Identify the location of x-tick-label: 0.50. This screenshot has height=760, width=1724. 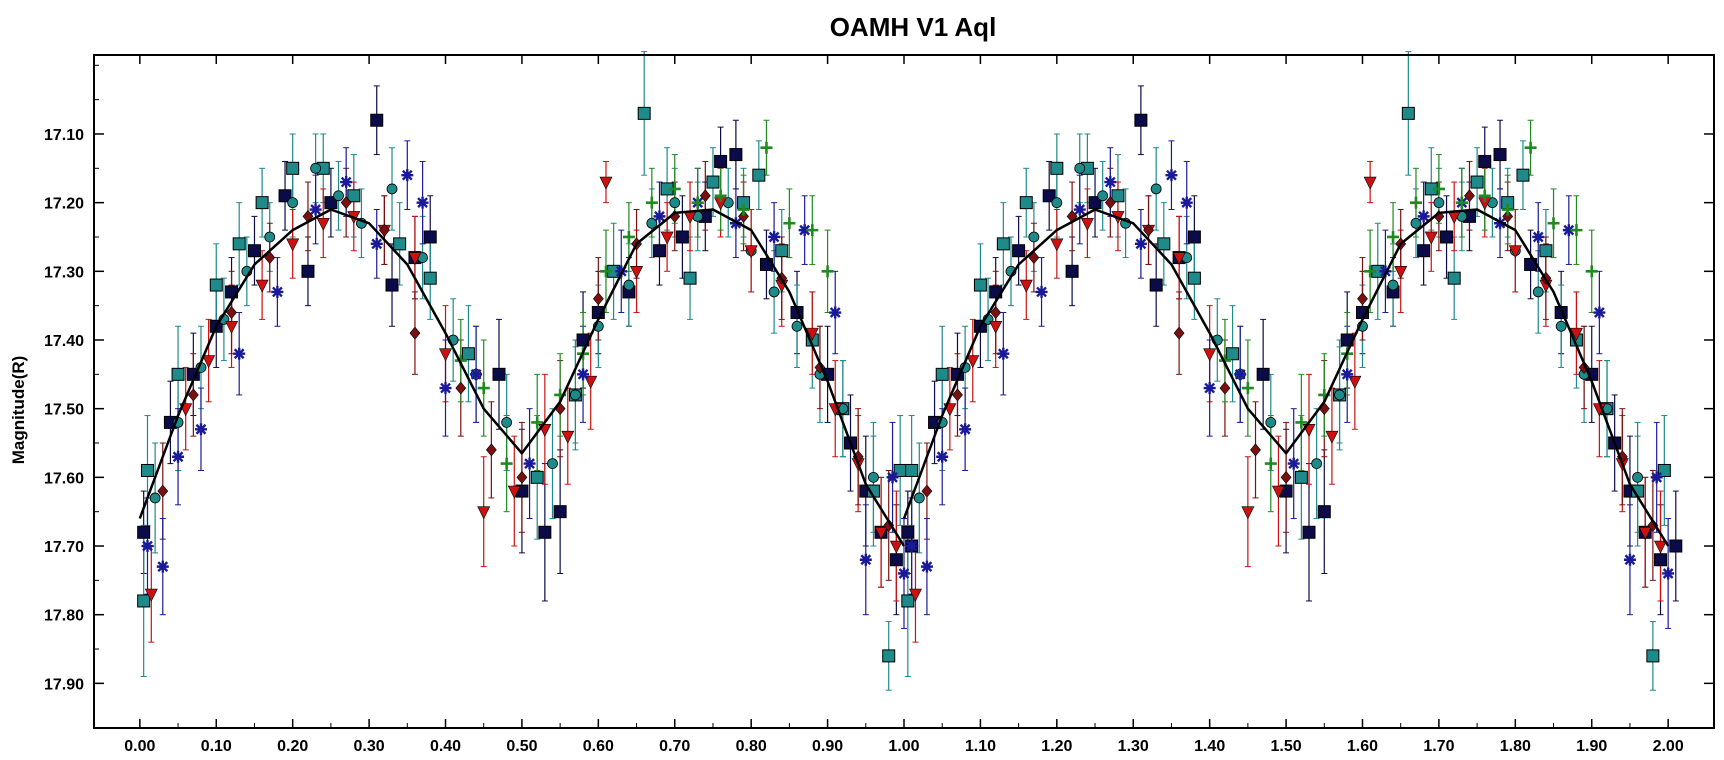
(521, 746).